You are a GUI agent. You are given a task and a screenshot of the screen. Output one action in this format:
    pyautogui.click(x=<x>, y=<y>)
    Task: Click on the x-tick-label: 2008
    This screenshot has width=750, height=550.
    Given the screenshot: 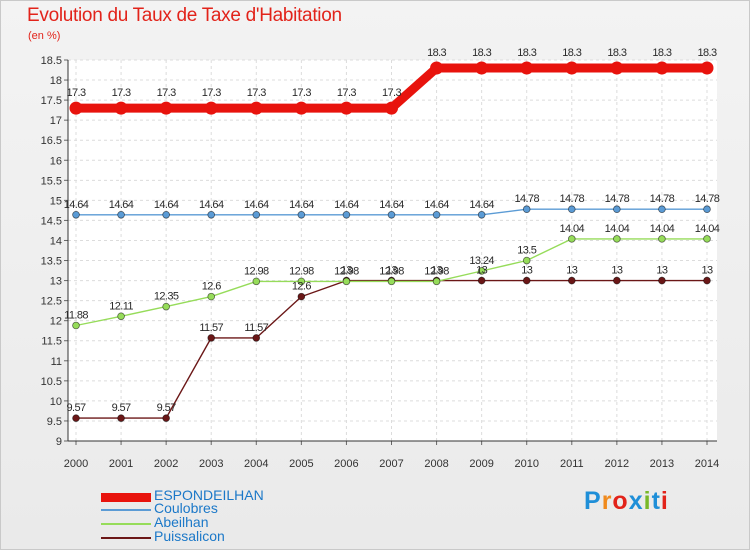 What is the action you would take?
    pyautogui.click(x=436, y=464)
    